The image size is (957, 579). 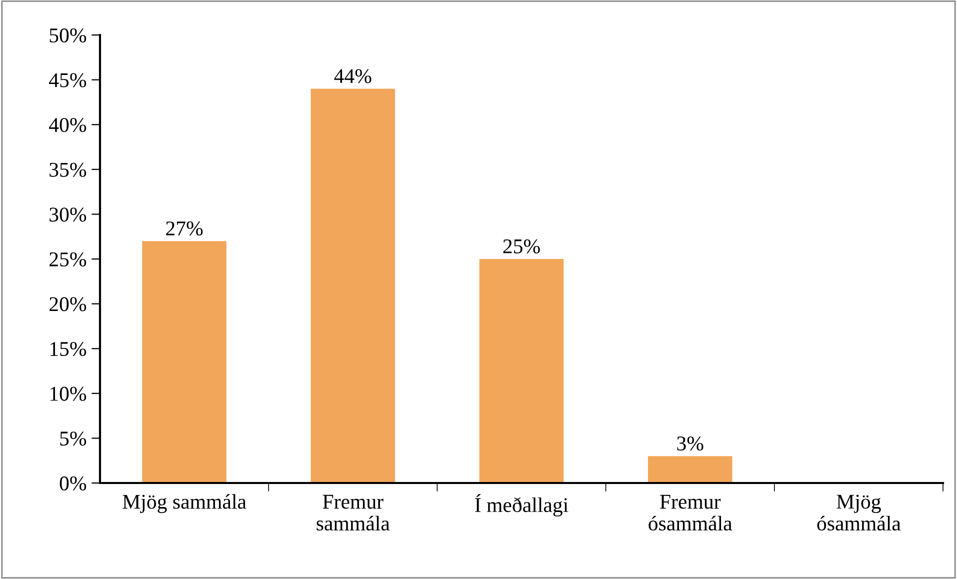 What do you see at coordinates (68, 304) in the screenshot?
I see `y-tick-label: 20%` at bounding box center [68, 304].